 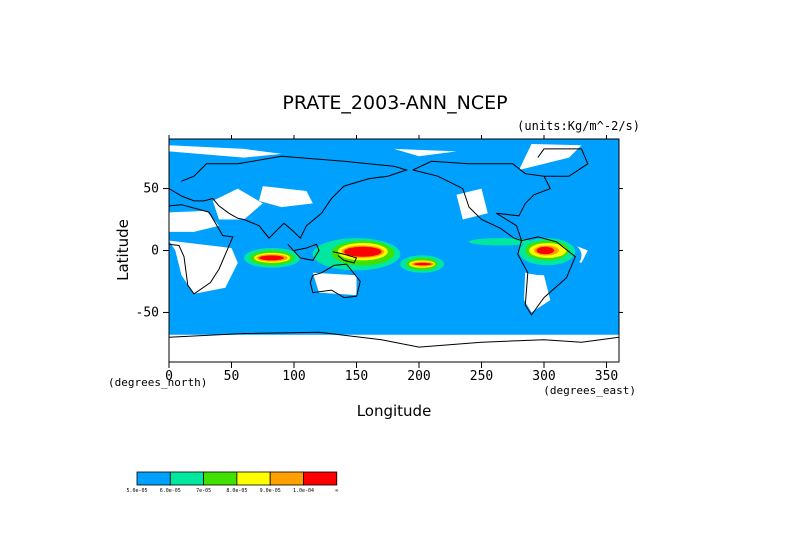 I want to click on units-label: (units:Kg/m^-2/s), so click(x=578, y=126).